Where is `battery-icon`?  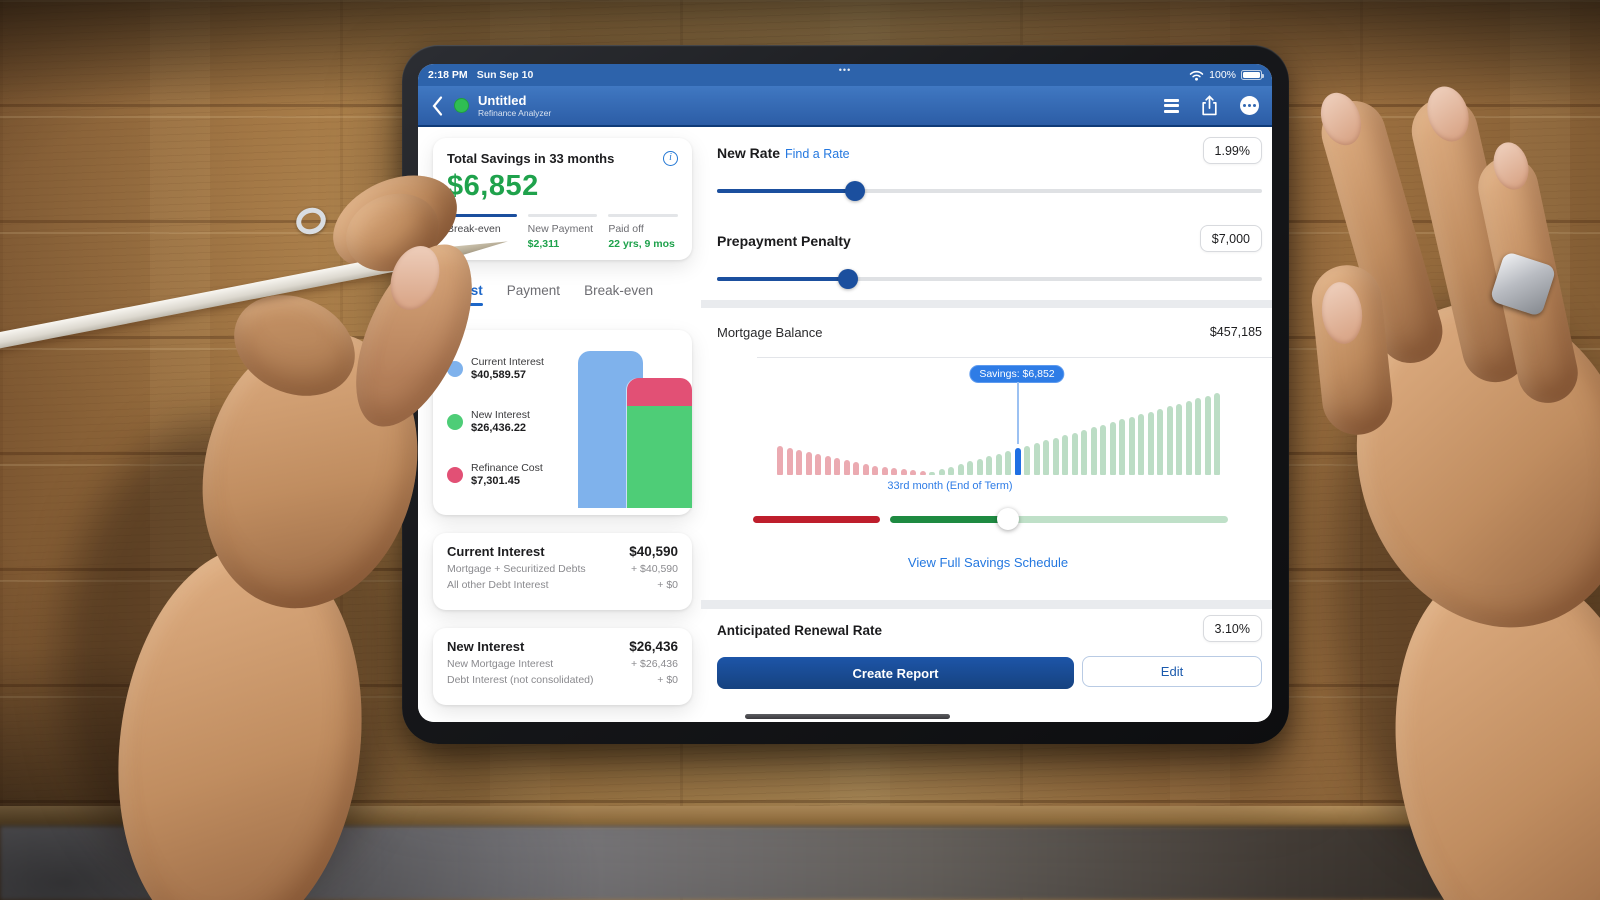 battery-icon is located at coordinates (1252, 75).